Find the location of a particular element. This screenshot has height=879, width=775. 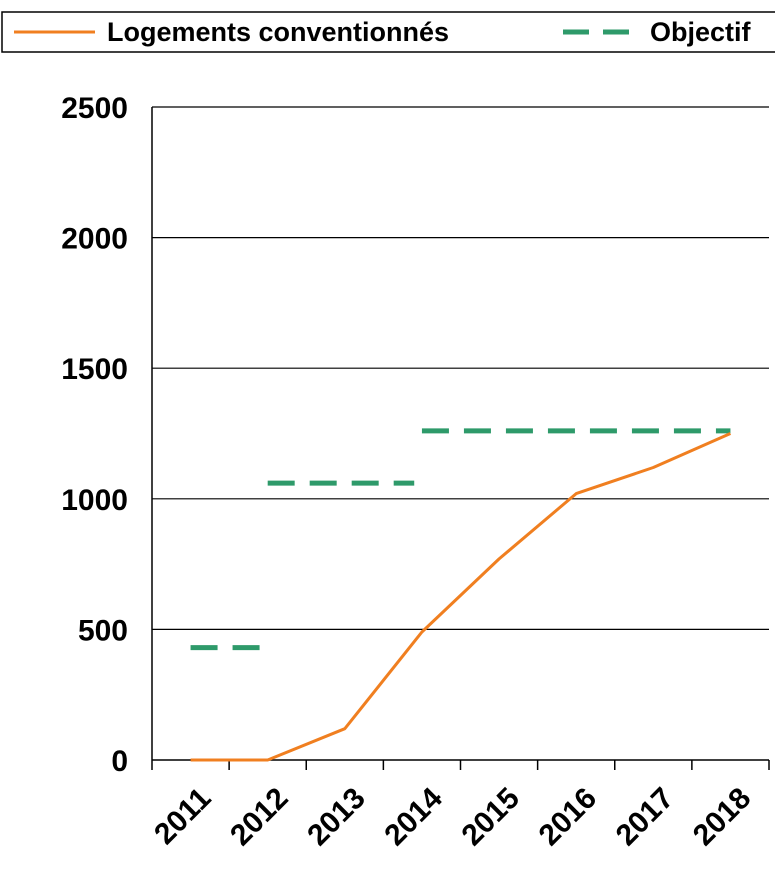

x-tick-label-2013: 2013 is located at coordinates (336, 817).